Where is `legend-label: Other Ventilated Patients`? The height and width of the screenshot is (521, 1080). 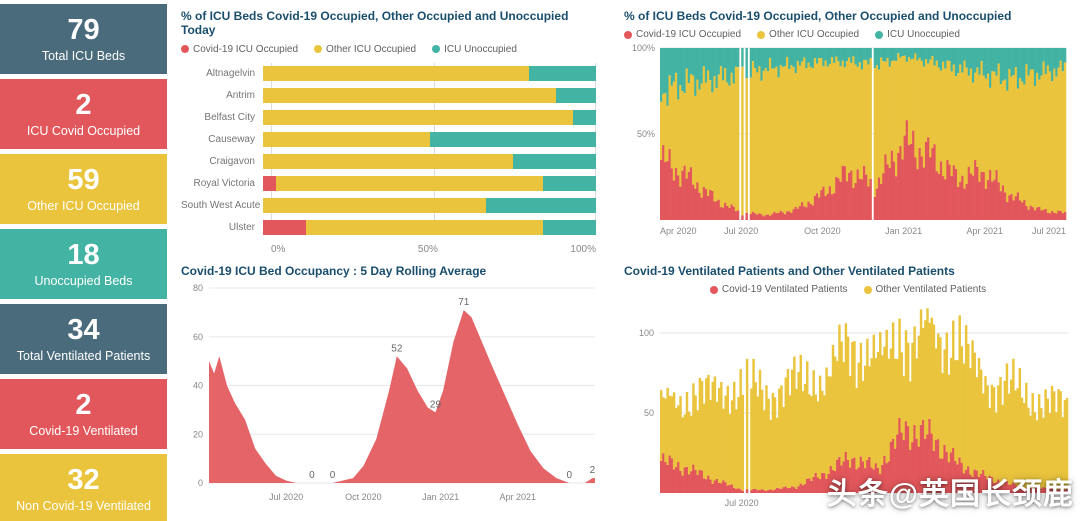
legend-label: Other Ventilated Patients is located at coordinates (931, 290).